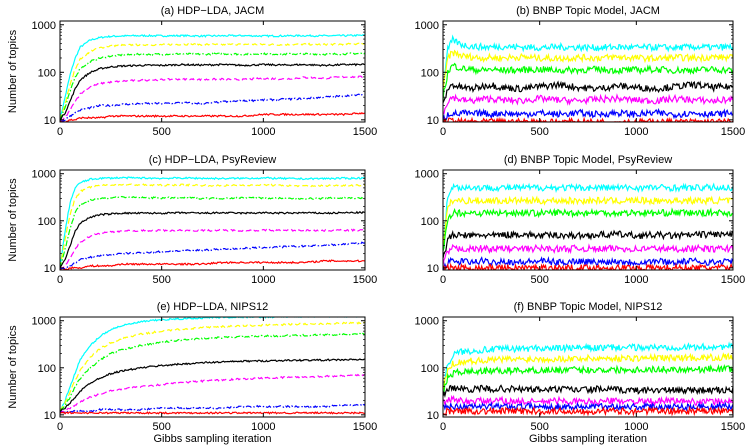 Image resolution: width=748 pixels, height=446 pixels. I want to click on chart-title: (f) BNBP Topic Model, NIPS12, so click(588, 307).